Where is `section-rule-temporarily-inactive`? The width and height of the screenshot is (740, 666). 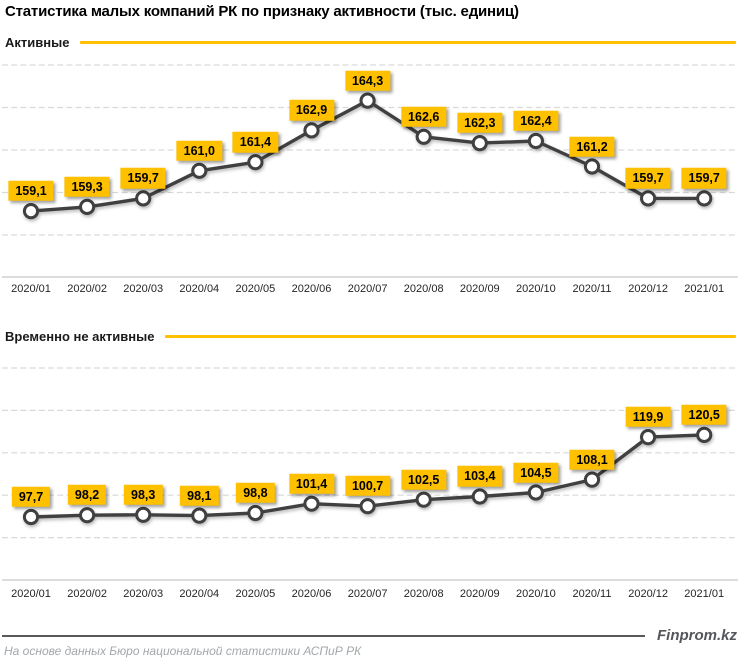 section-rule-temporarily-inactive is located at coordinates (450, 336).